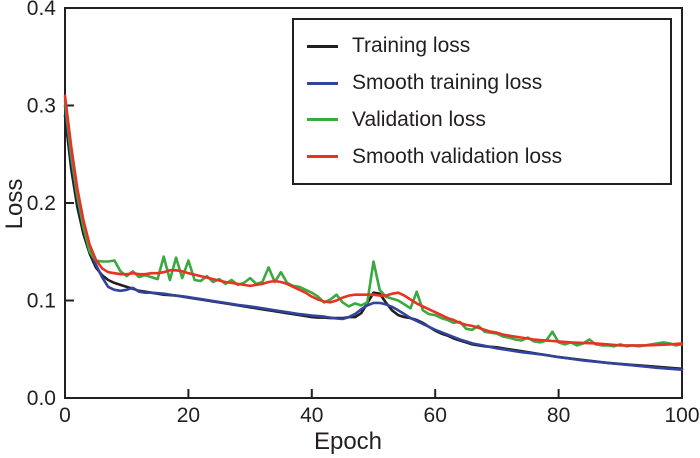 The width and height of the screenshot is (700, 458). Describe the element at coordinates (14, 204) in the screenshot. I see `y-axis-label: Loss` at that location.